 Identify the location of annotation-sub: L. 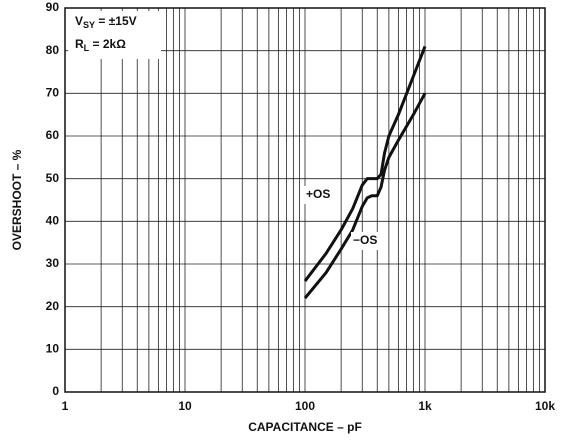
(87, 48).